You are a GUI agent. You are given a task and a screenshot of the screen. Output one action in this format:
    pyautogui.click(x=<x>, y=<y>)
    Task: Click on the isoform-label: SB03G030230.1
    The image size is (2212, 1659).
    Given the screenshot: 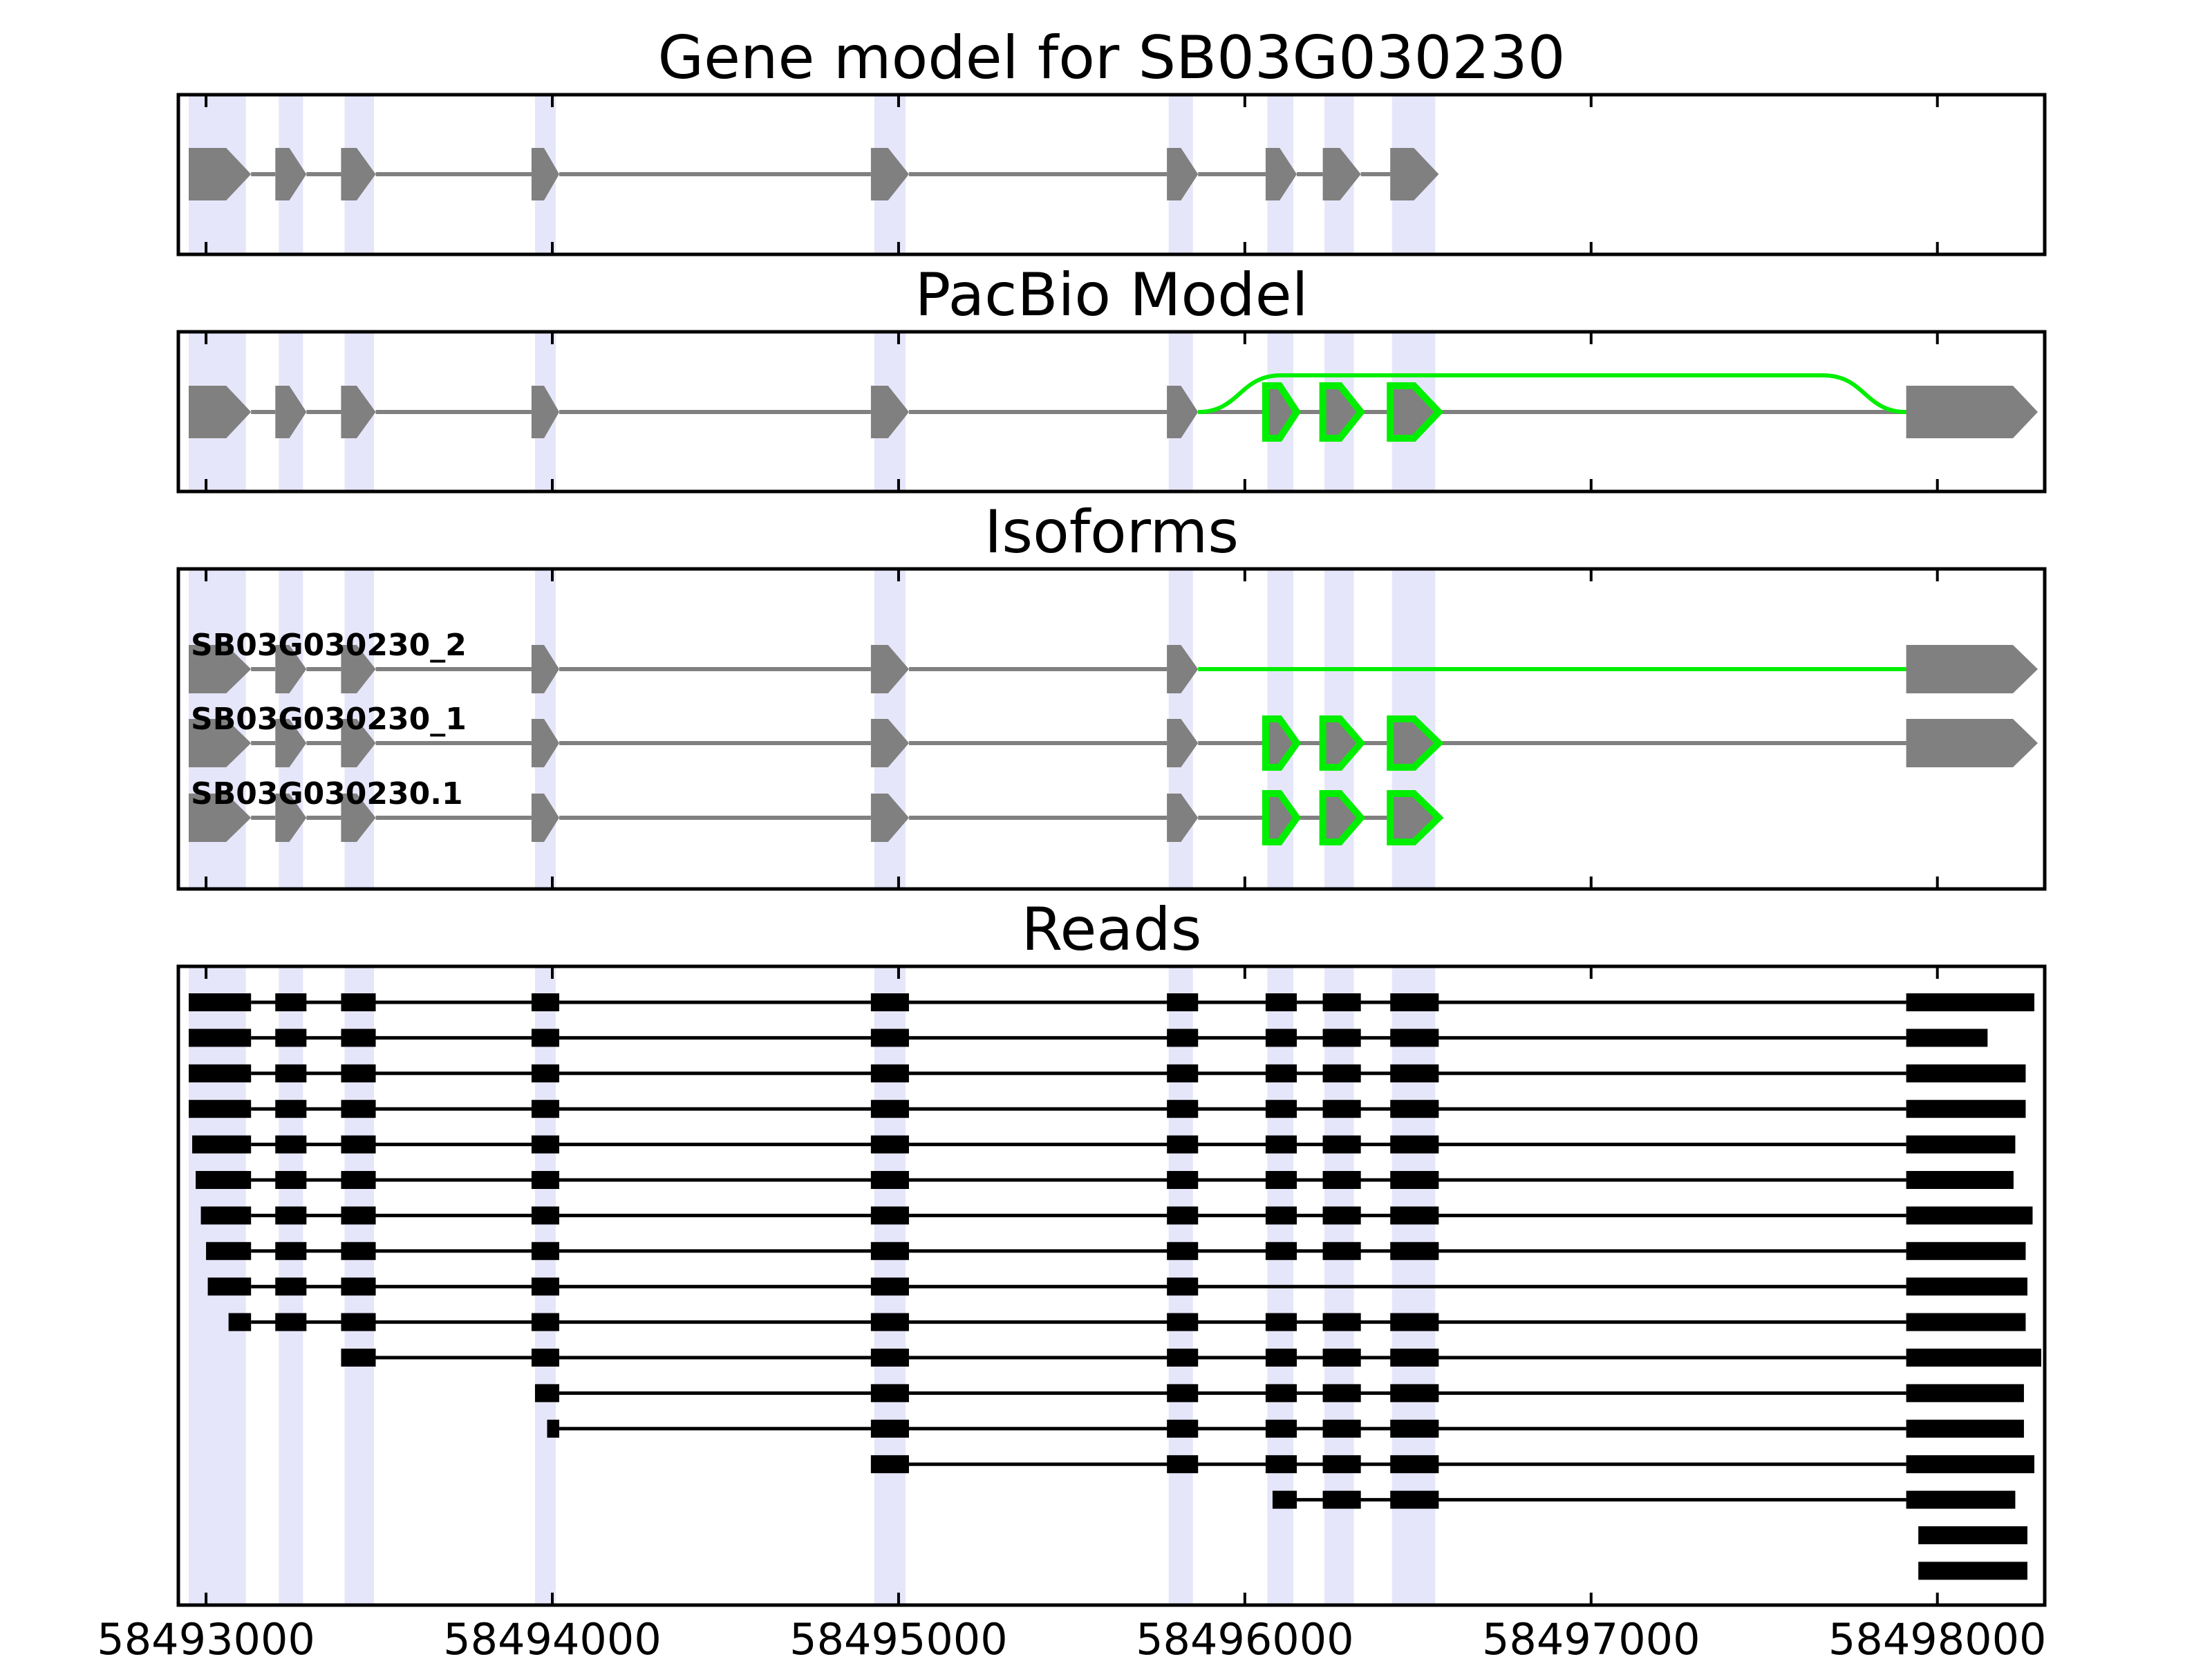 What is the action you would take?
    pyautogui.click(x=327, y=794)
    